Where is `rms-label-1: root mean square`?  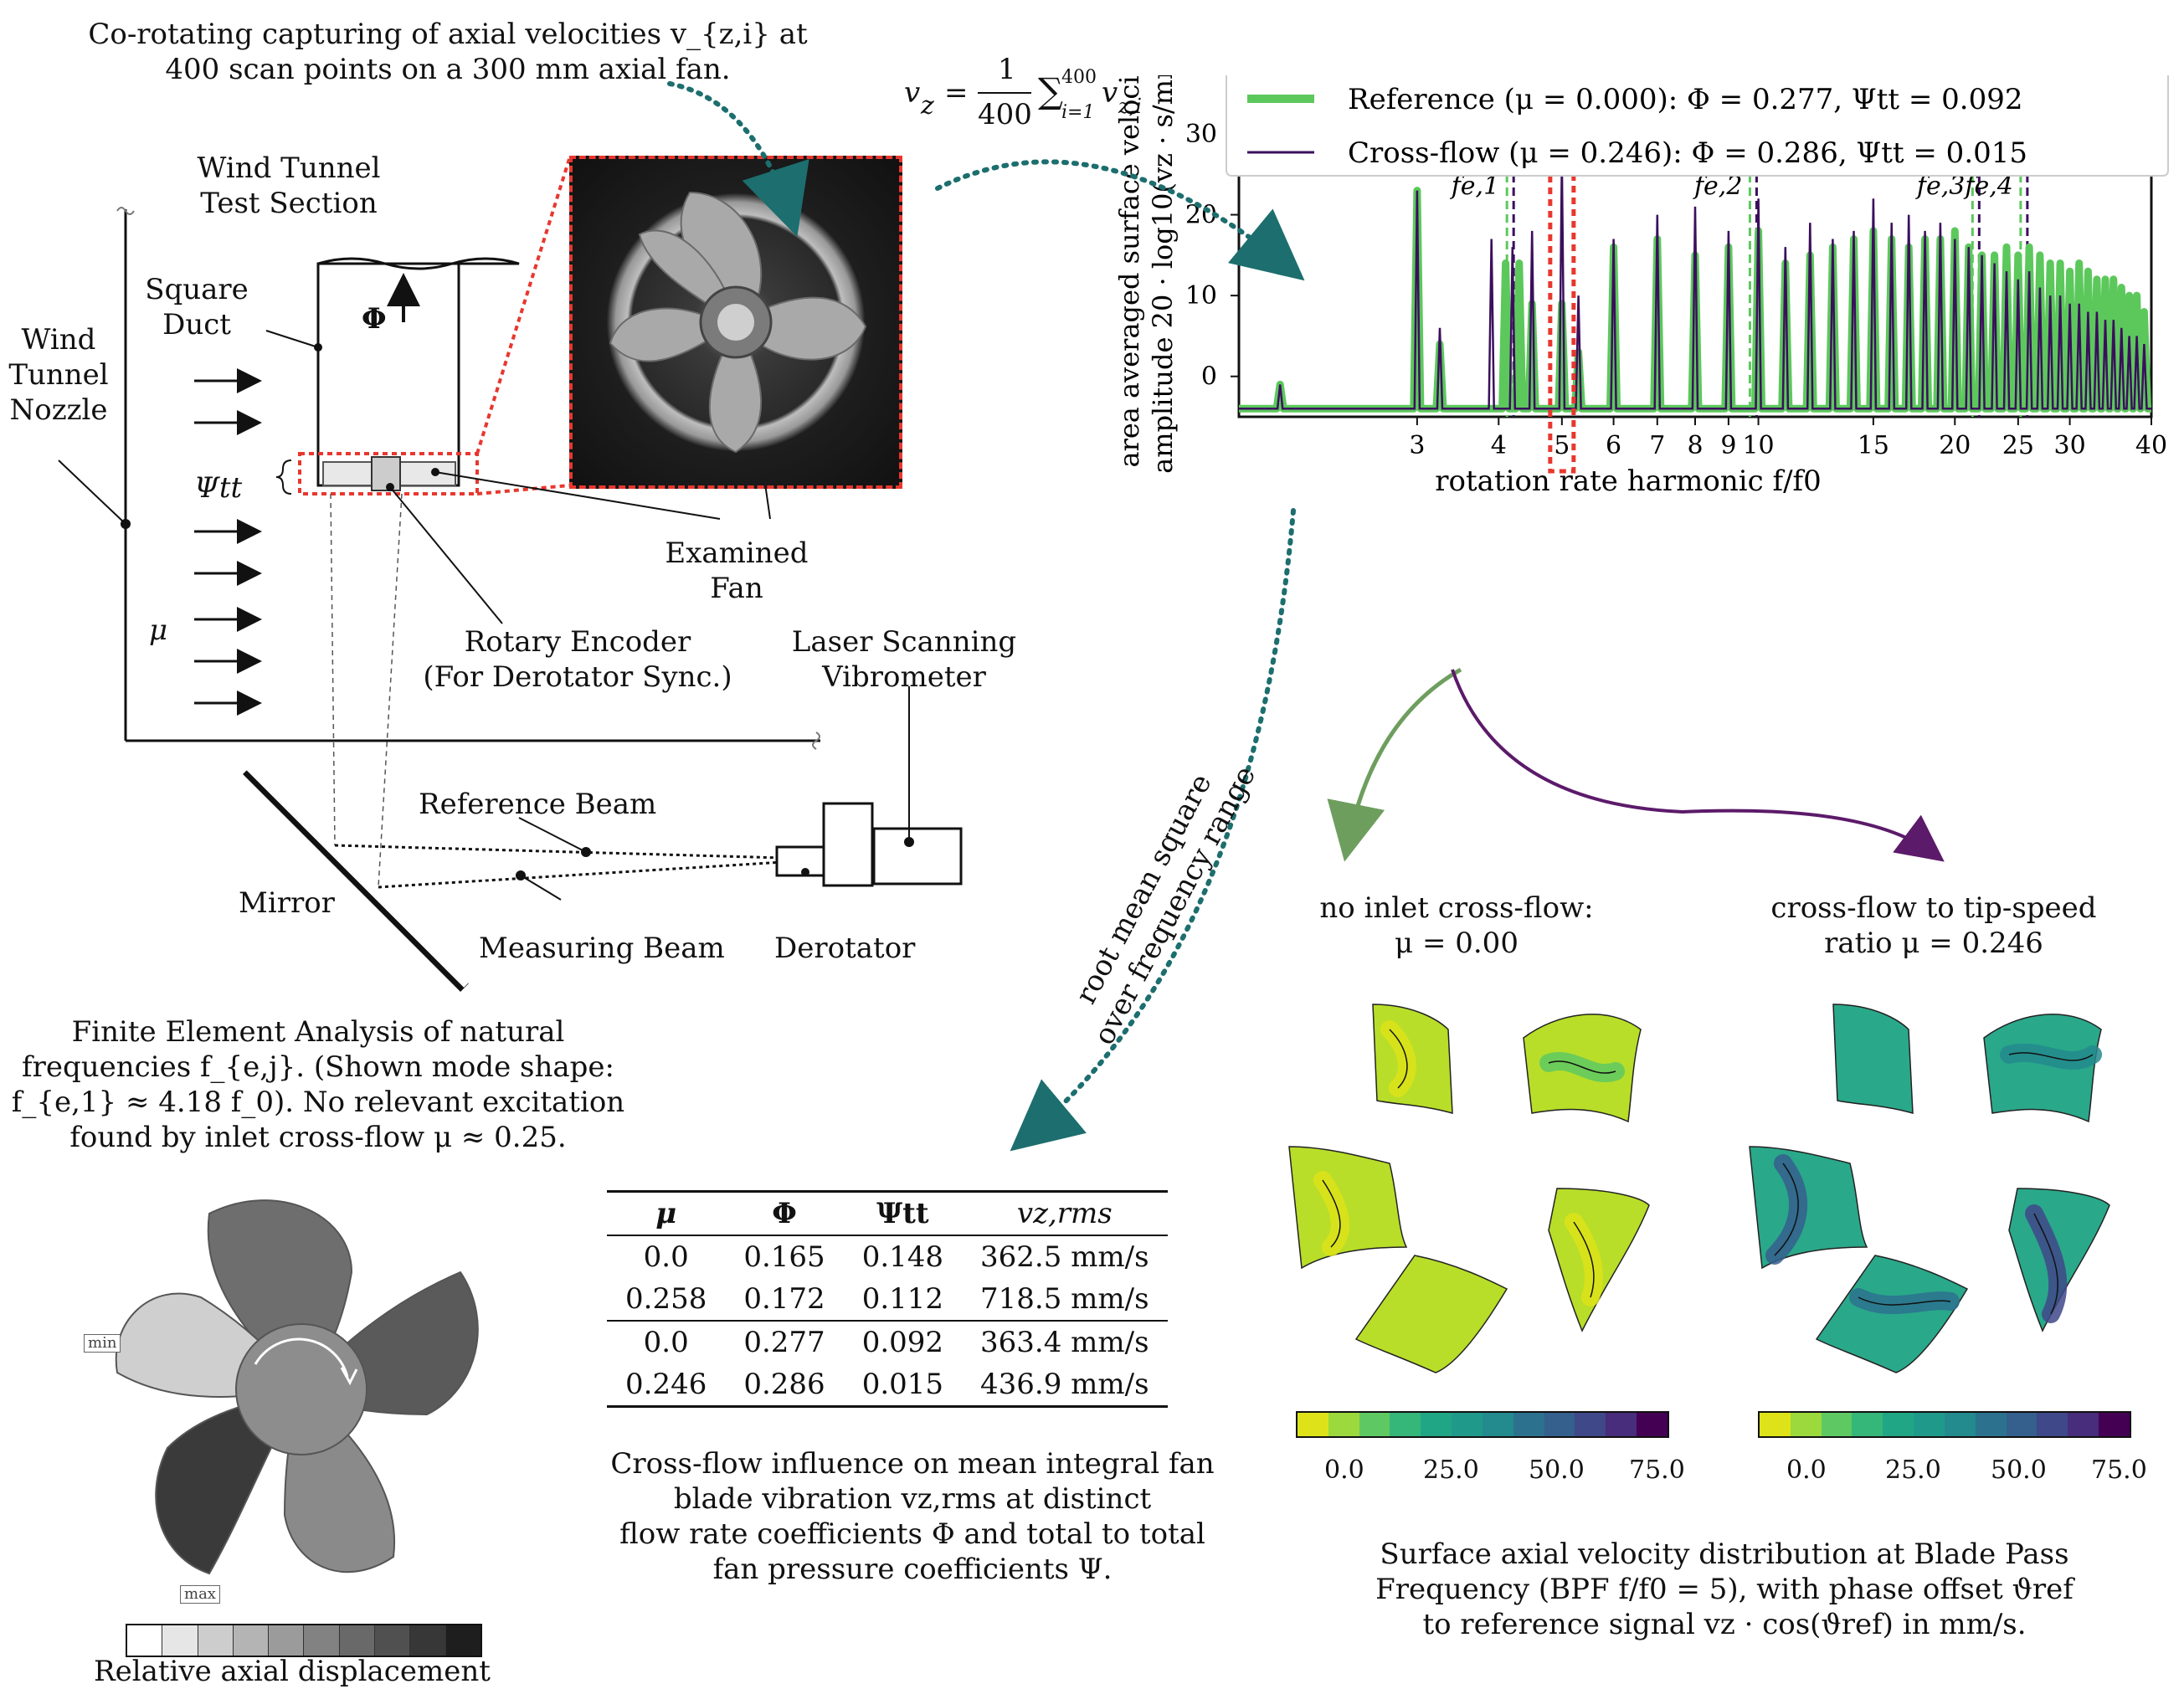
rms-label-1: root mean square is located at coordinates (1143, 889).